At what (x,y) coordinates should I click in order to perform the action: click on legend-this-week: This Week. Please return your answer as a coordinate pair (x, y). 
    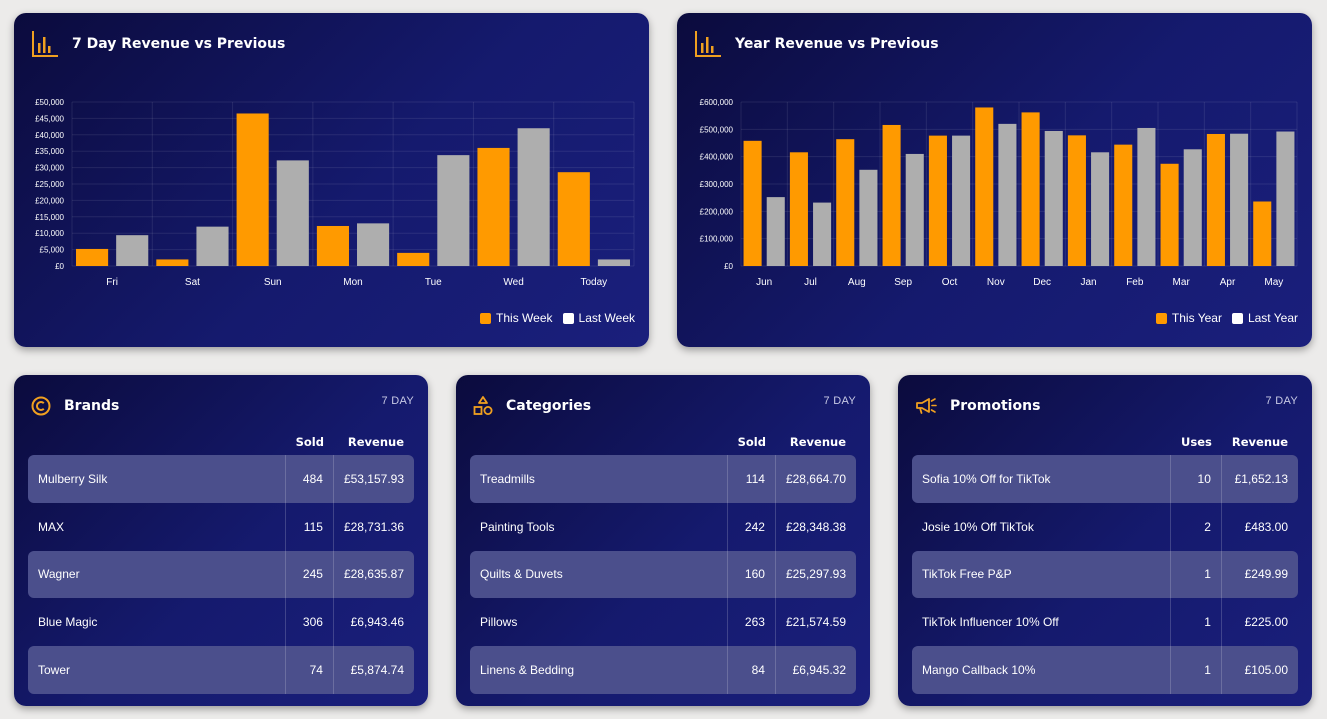
    Looking at the image, I should click on (516, 318).